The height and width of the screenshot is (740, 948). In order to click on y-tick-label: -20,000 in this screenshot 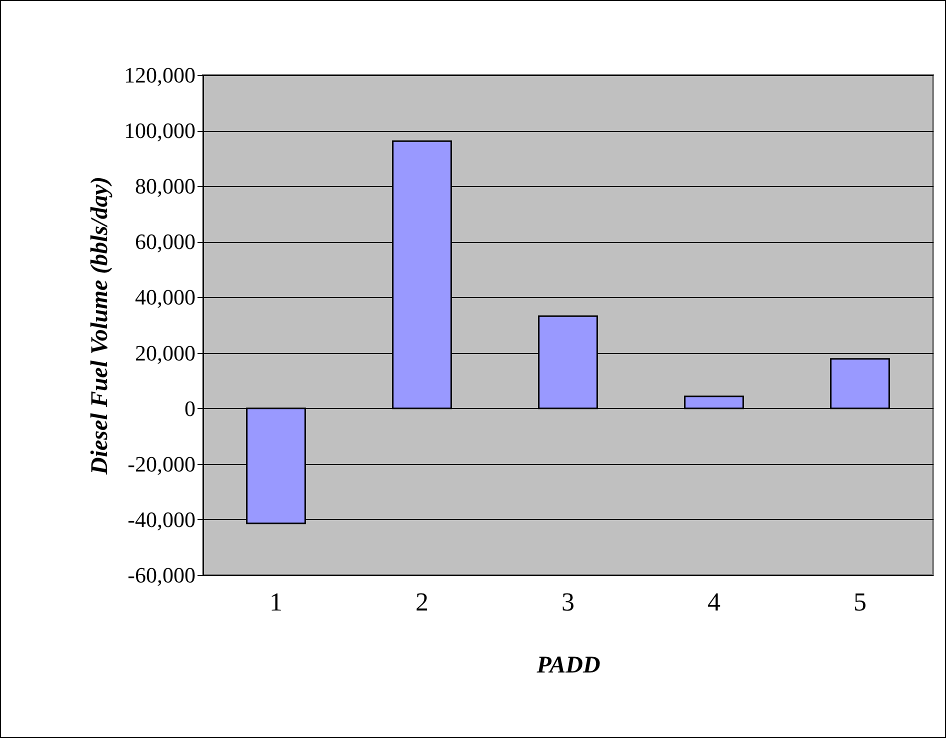, I will do `click(162, 463)`.